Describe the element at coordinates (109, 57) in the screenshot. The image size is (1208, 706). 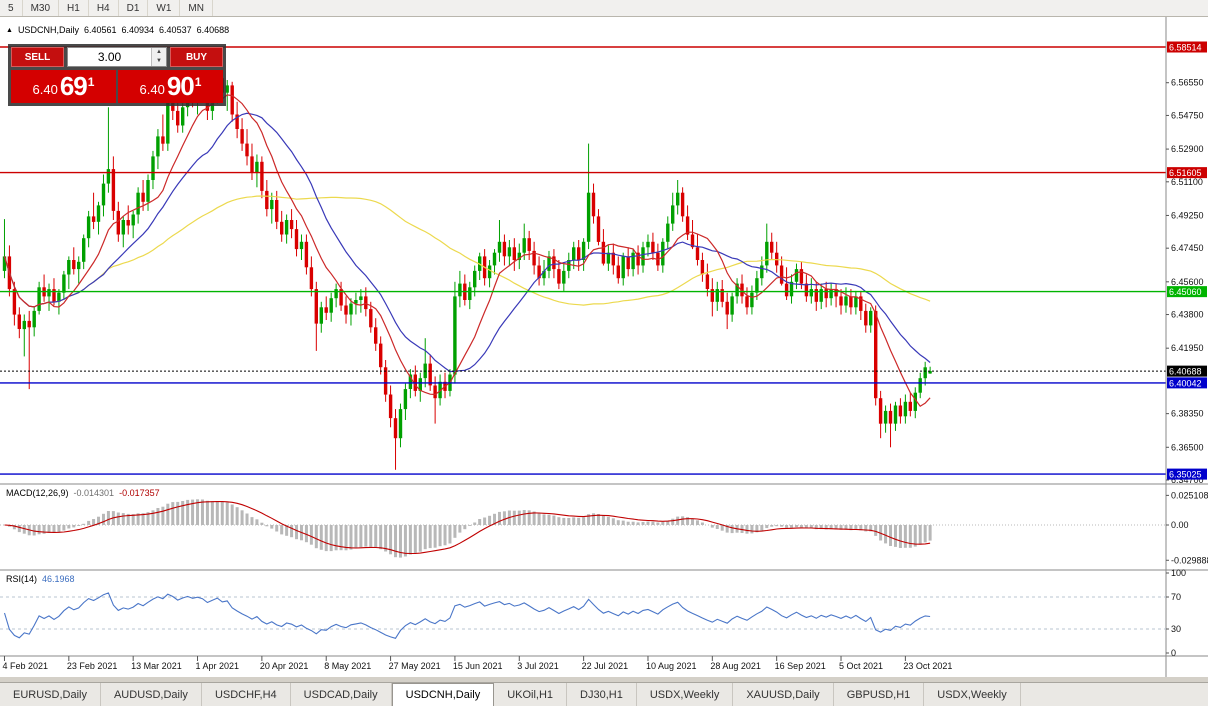
I see `volume-value: 3.00` at that location.